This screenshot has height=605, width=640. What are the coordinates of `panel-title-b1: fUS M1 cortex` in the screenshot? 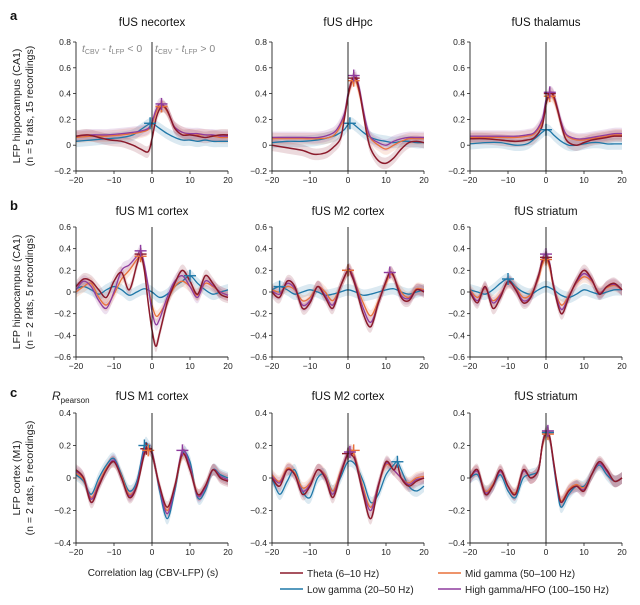 It's located at (152, 212).